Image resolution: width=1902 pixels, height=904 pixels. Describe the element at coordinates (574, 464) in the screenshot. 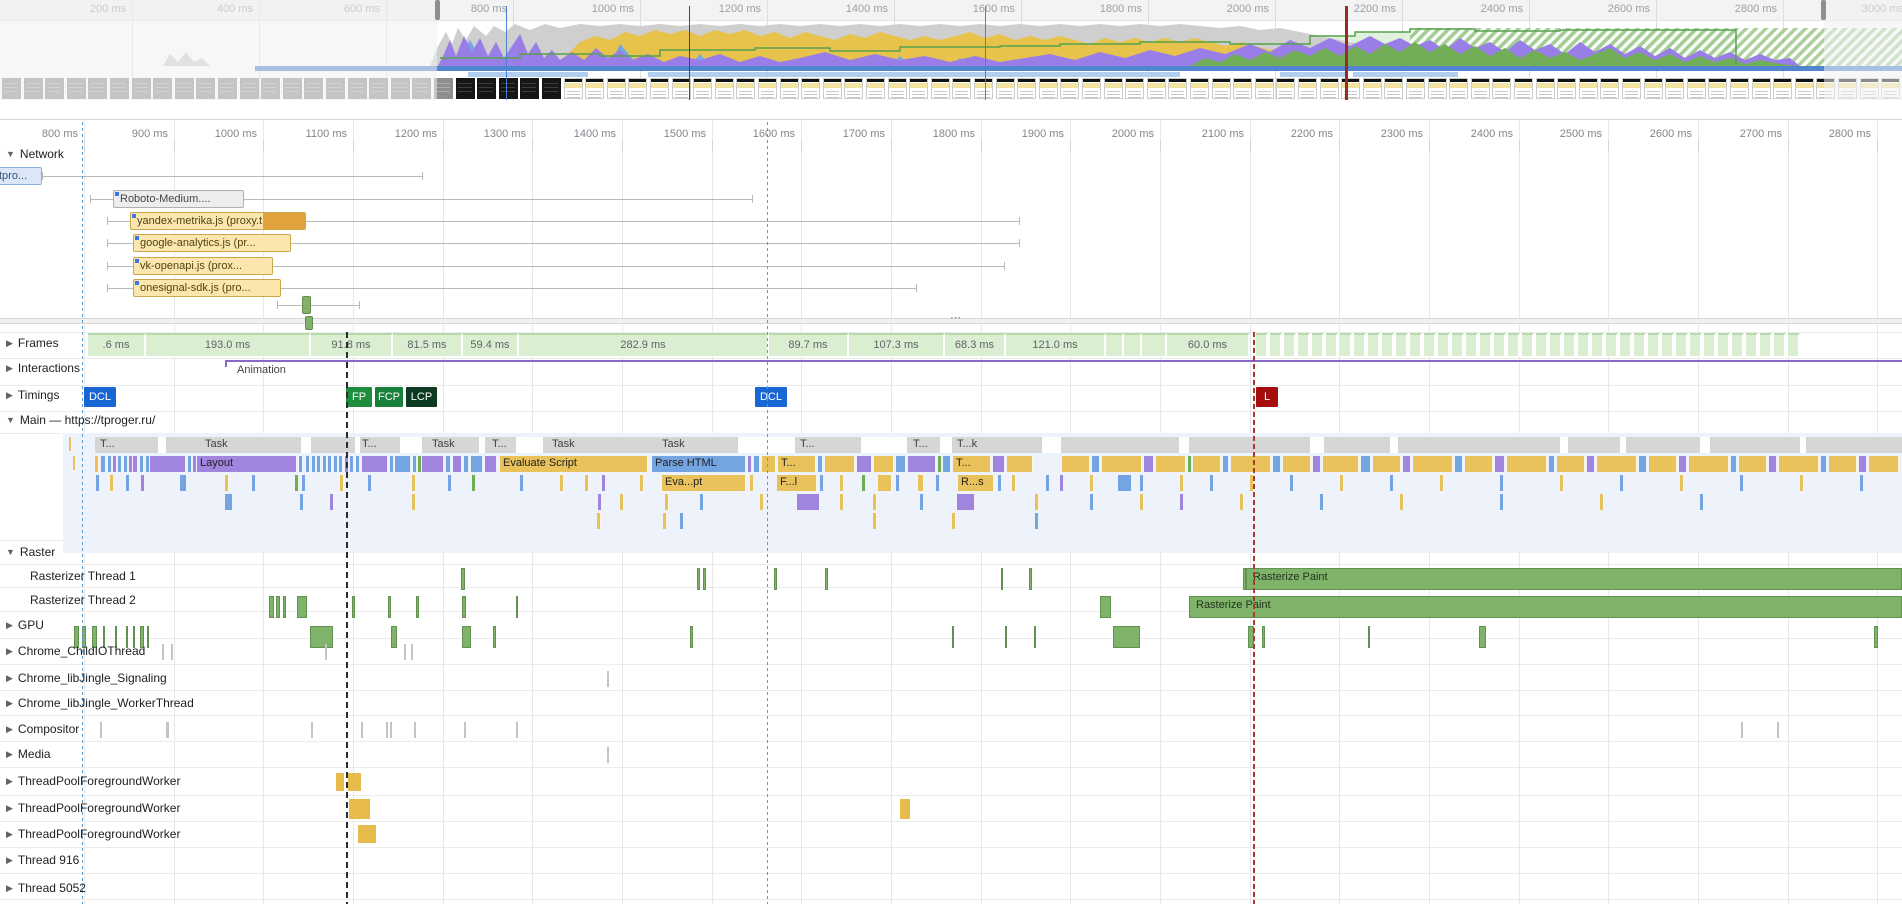

I see `flame-event: Evaluate Script` at that location.